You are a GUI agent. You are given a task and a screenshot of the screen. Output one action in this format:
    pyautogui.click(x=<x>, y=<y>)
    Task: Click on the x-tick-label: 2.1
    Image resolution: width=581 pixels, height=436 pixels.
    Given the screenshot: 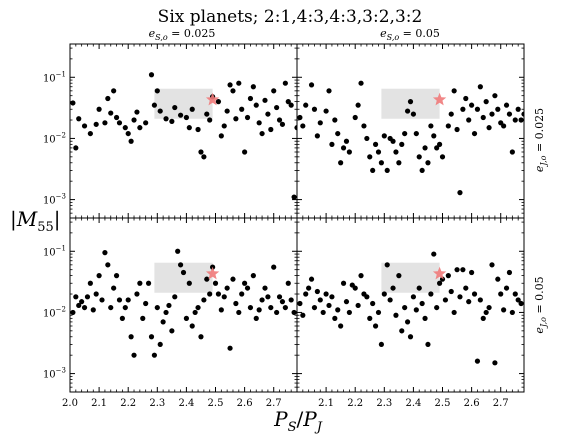 What is the action you would take?
    pyautogui.click(x=99, y=403)
    